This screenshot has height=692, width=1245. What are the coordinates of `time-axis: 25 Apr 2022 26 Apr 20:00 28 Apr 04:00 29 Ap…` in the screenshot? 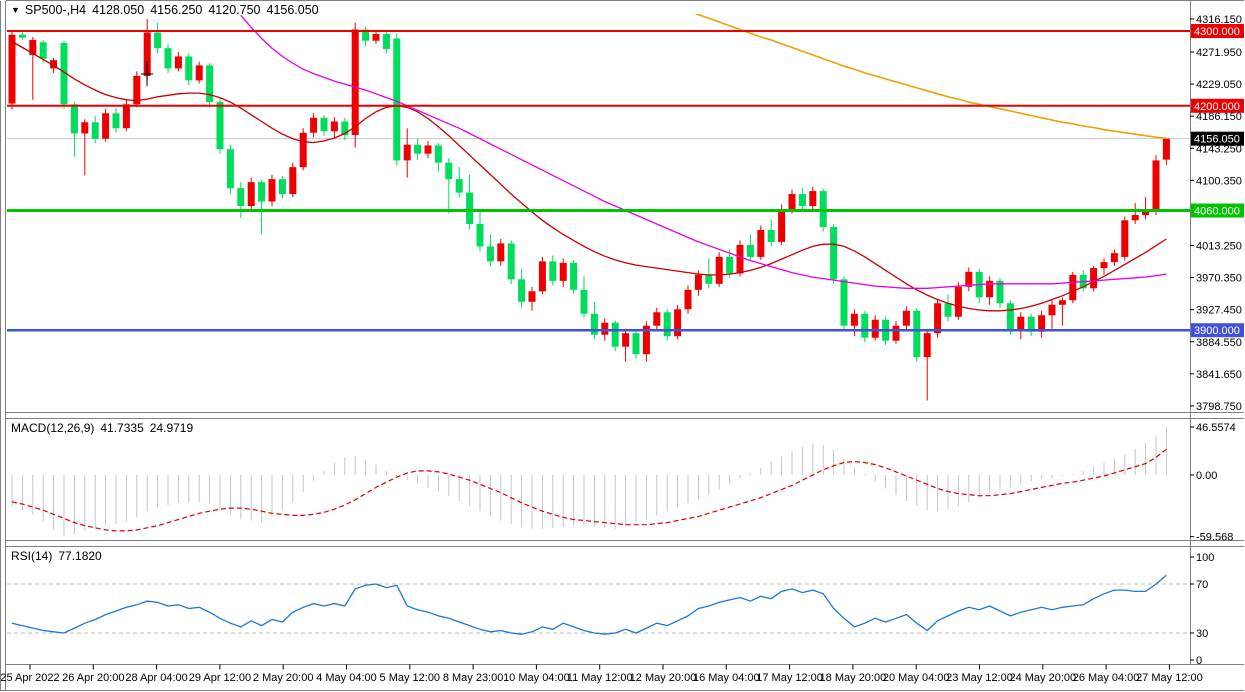 It's located at (601, 674).